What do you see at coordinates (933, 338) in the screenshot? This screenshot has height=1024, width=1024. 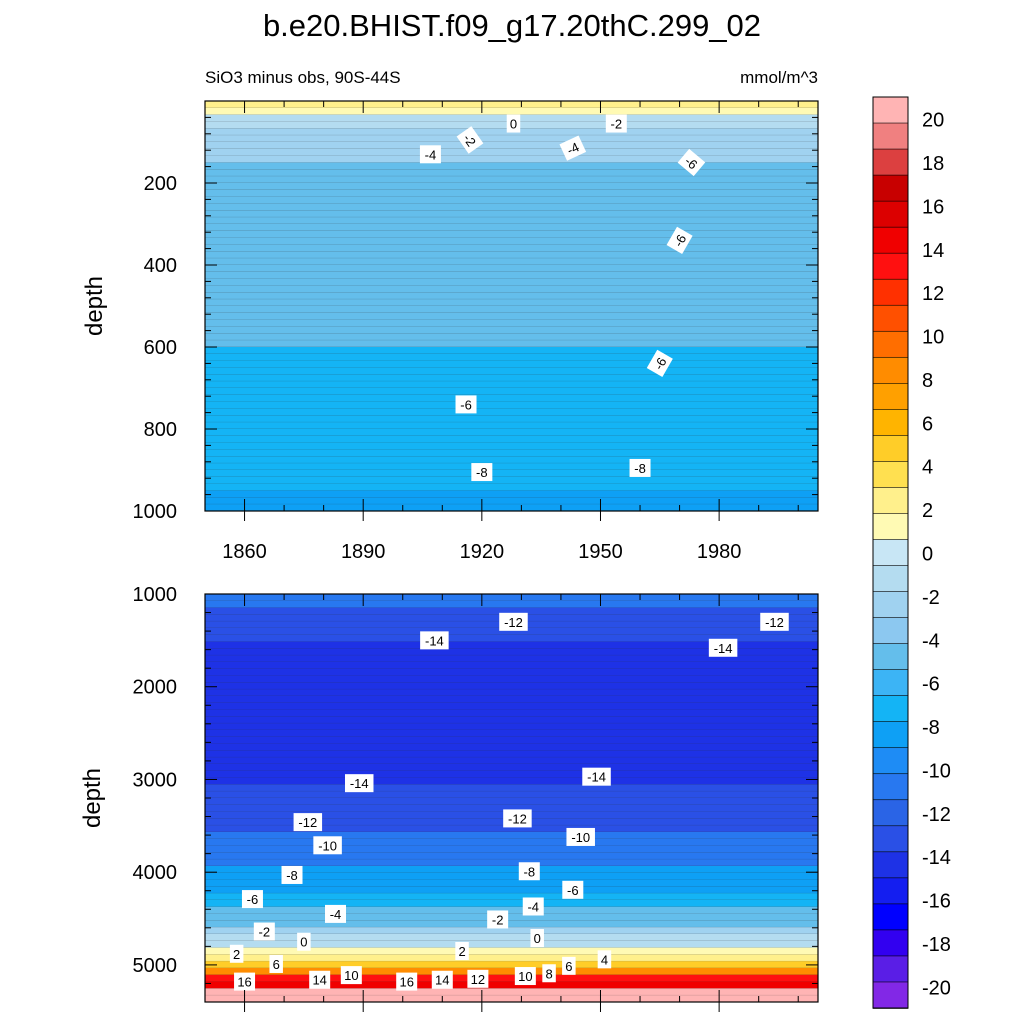 I see `colorbar-tick-label: 10` at bounding box center [933, 338].